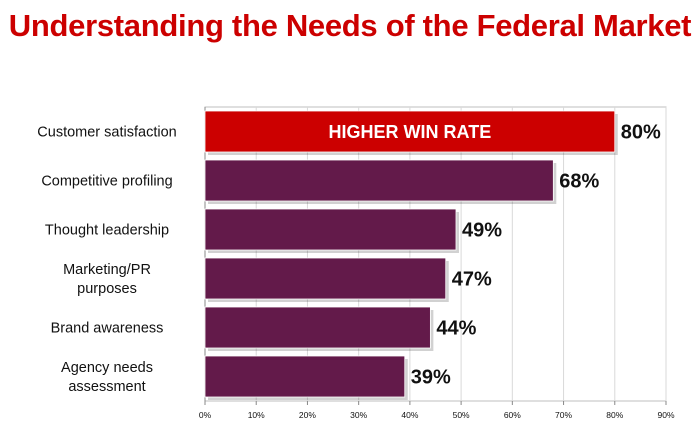  Describe the element at coordinates (358, 415) in the screenshot. I see `x-tick-label: 30%` at that location.